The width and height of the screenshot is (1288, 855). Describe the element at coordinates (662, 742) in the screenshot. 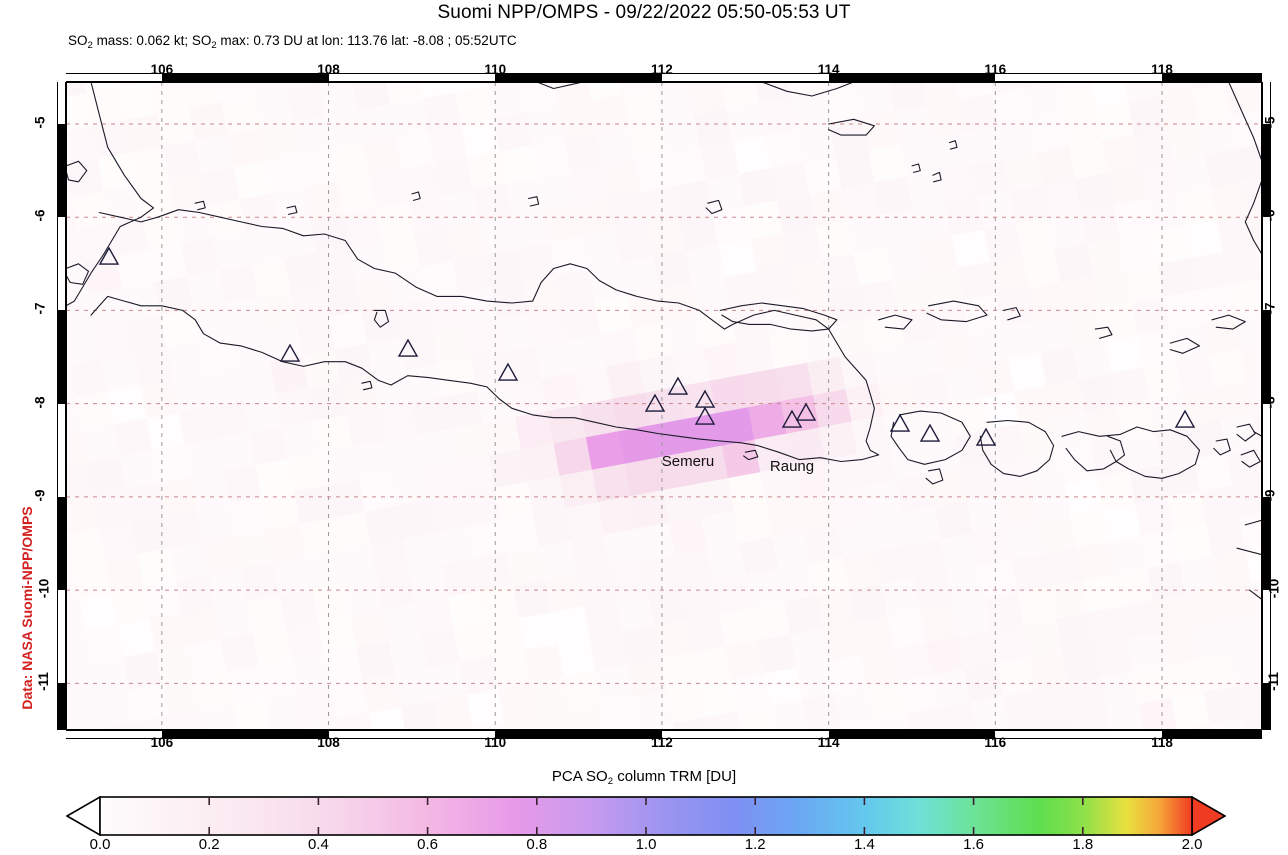

I see `x-tick-label: 112` at that location.